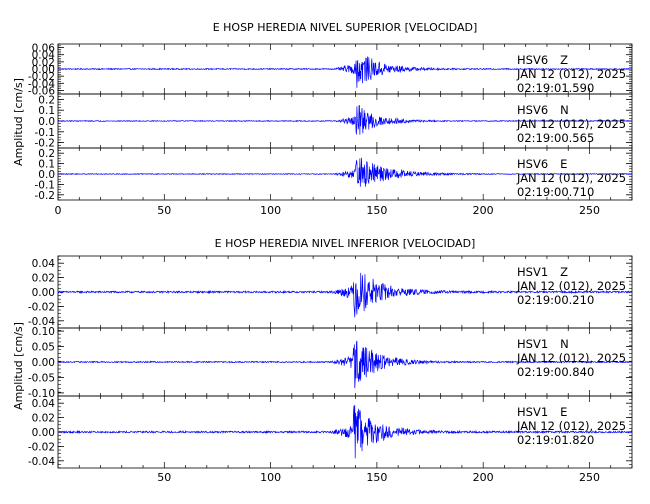  Describe the element at coordinates (555, 300) in the screenshot. I see `trace-time-label: 02:19:00.210` at that location.